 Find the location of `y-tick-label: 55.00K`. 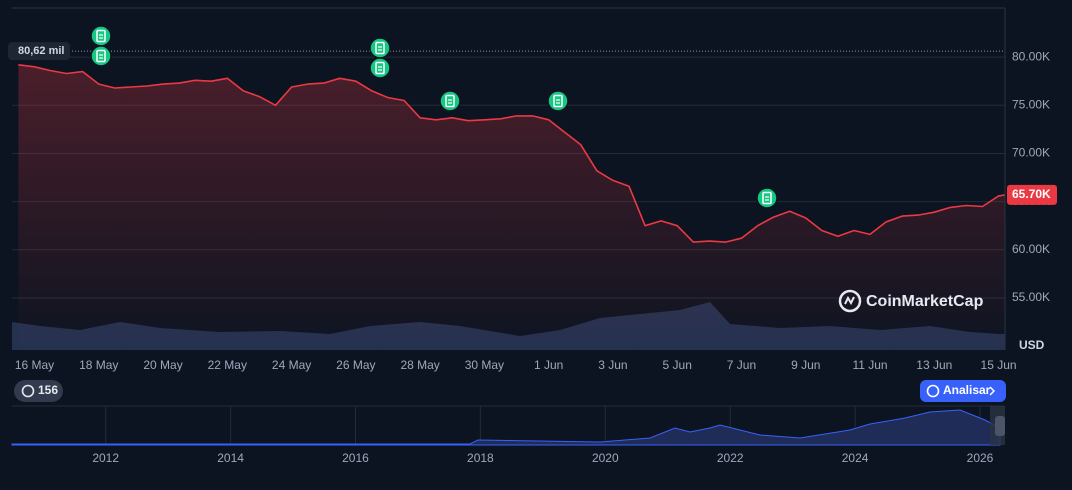

y-tick-label: 55.00K is located at coordinates (1031, 297).